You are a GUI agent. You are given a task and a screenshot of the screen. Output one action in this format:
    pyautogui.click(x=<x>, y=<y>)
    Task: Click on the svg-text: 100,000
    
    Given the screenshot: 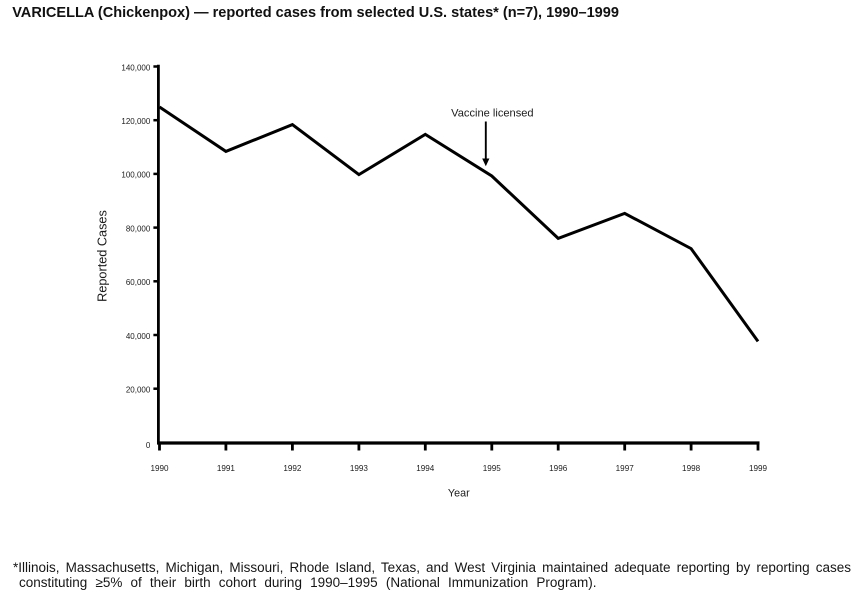 What is the action you would take?
    pyautogui.click(x=135, y=175)
    